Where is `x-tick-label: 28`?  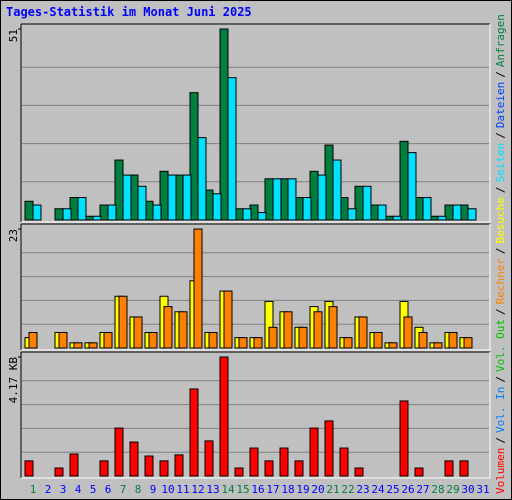
x-tick-label: 28 is located at coordinates (437, 489).